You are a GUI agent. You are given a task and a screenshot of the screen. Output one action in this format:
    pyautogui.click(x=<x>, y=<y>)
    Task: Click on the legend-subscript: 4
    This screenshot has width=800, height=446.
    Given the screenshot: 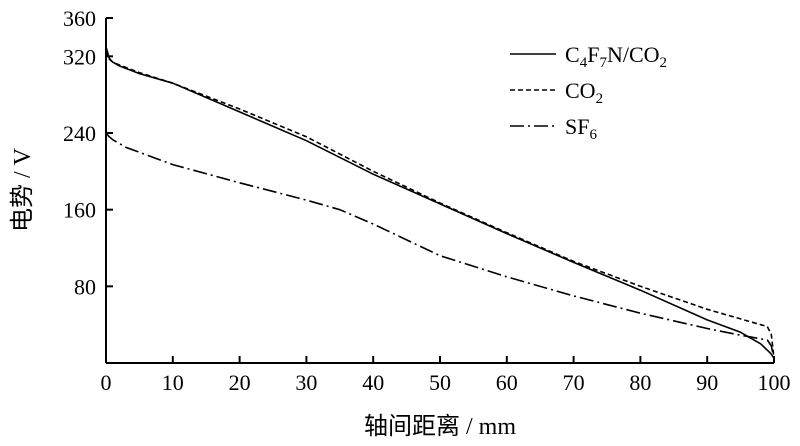 What is the action you would take?
    pyautogui.click(x=584, y=63)
    